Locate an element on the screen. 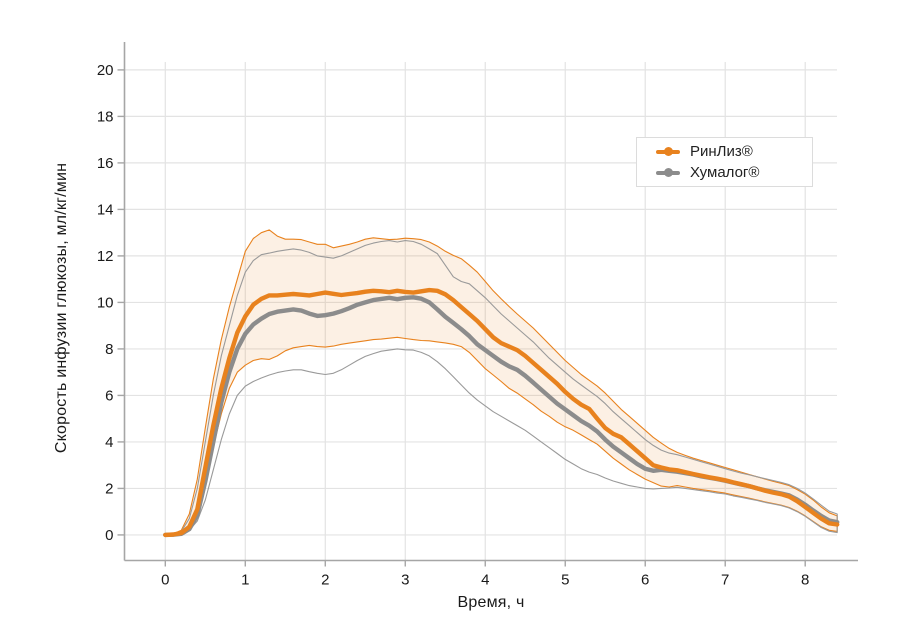 The image size is (900, 624). y-tick-label-2: 2 is located at coordinates (109, 489).